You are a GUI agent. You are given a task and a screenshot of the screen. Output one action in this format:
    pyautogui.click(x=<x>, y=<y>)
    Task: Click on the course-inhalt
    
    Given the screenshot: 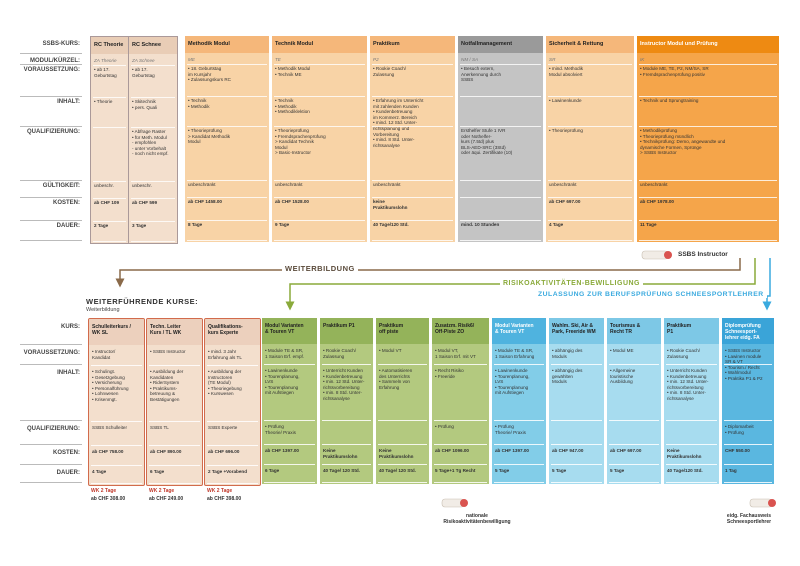 What is the action you would take?
    pyautogui.click(x=500, y=113)
    